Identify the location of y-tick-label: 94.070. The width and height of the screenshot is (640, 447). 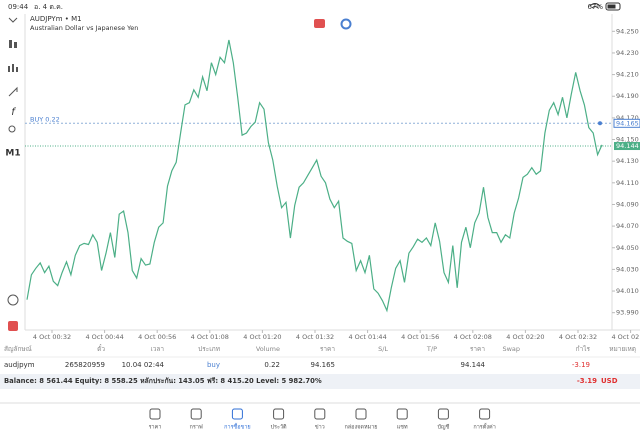
(627, 226).